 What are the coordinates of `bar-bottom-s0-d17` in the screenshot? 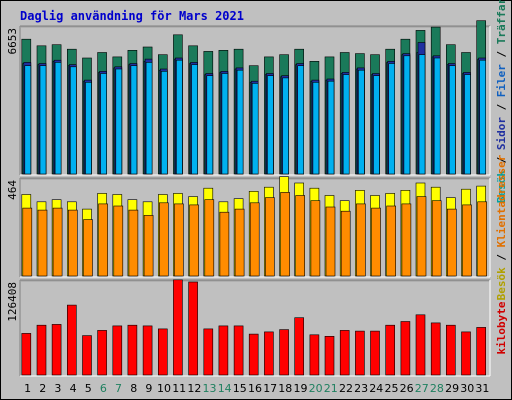 It's located at (269, 353).